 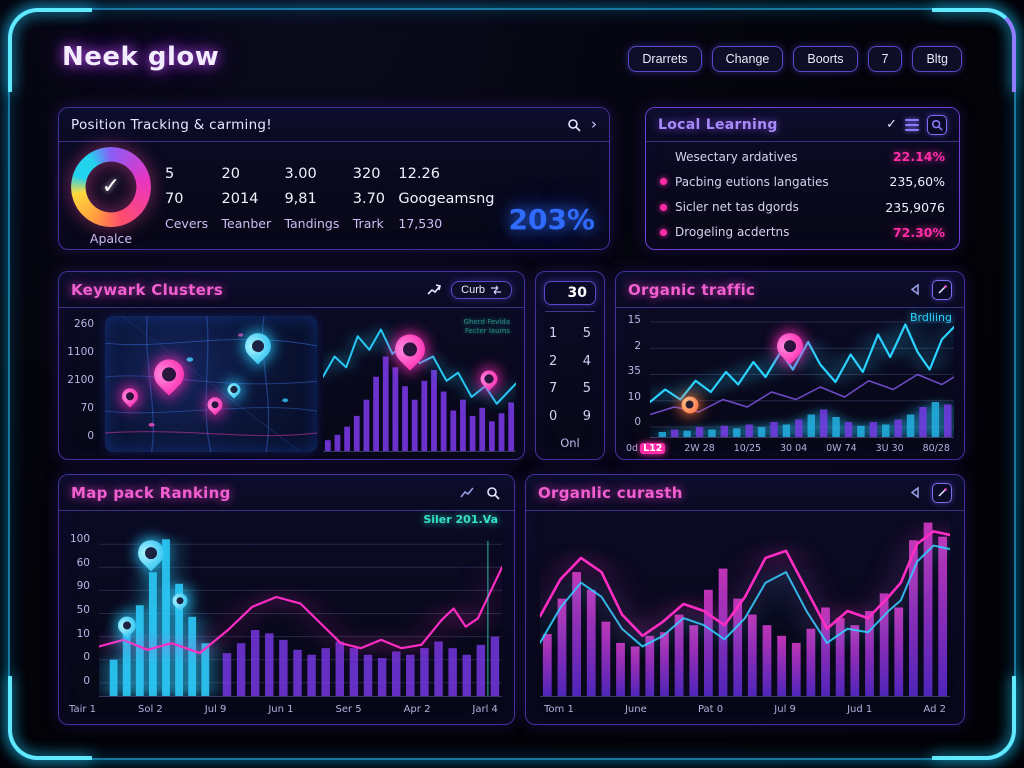 I want to click on panel-organic-growth: Organlic curasth Tom 1 June Pat 0 Ju, so click(x=745, y=599).